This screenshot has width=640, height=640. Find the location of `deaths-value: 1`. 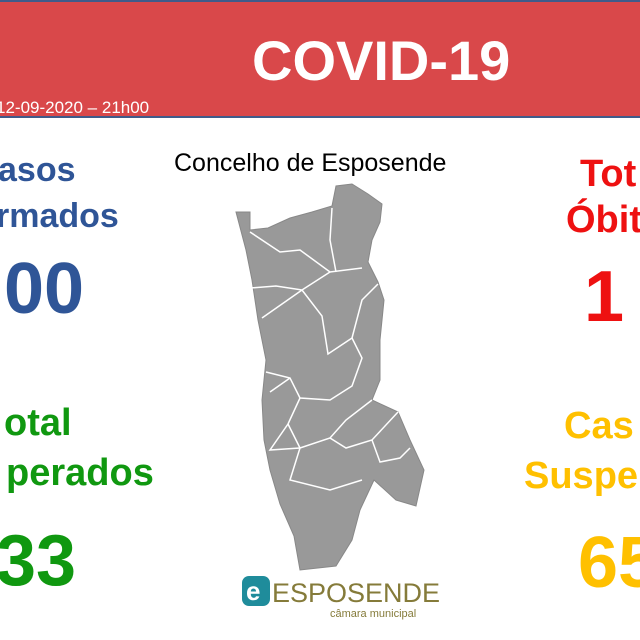

deaths-value: 1 is located at coordinates (604, 297).